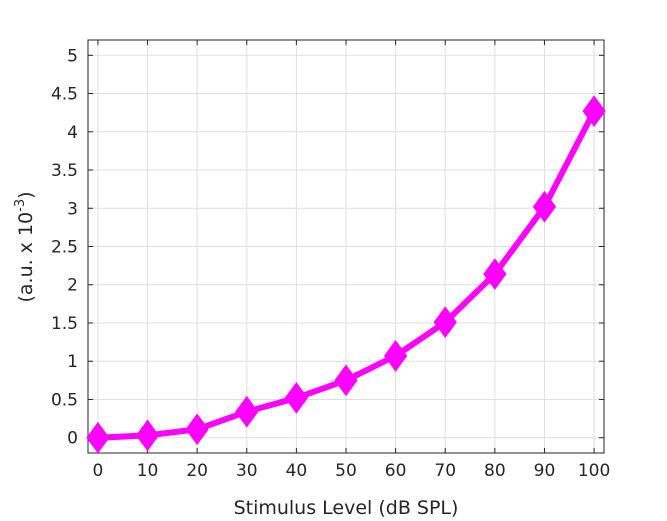 Image resolution: width=667 pixels, height=521 pixels. I want to click on y-tick-label: 0, so click(72, 439).